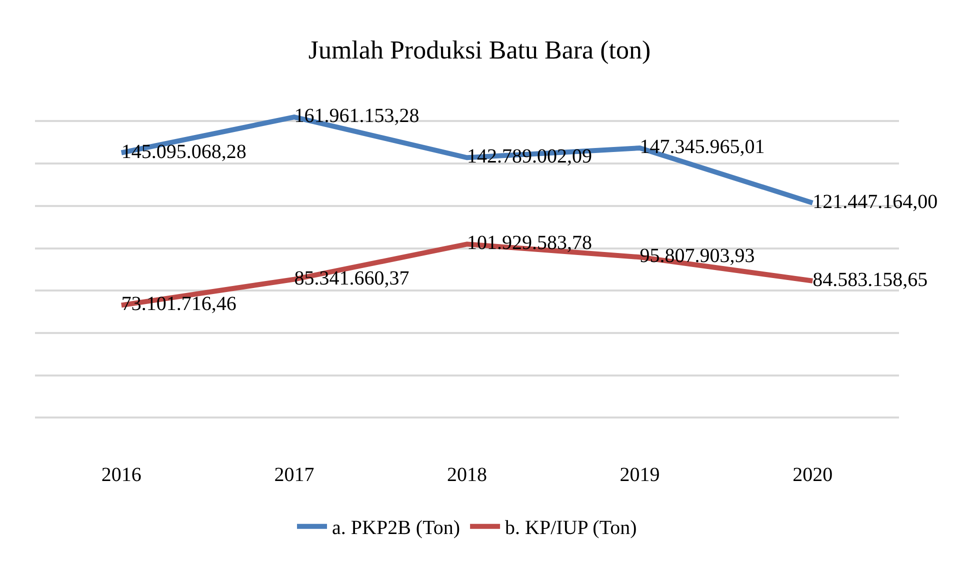  What do you see at coordinates (467, 475) in the screenshot?
I see `x-tick-label: 2018` at bounding box center [467, 475].